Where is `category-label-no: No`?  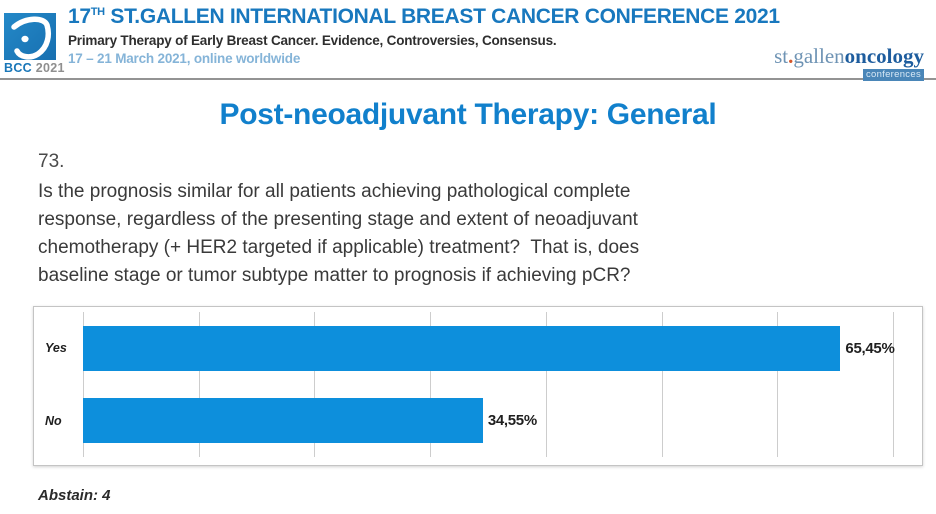 category-label-no: No is located at coordinates (53, 420).